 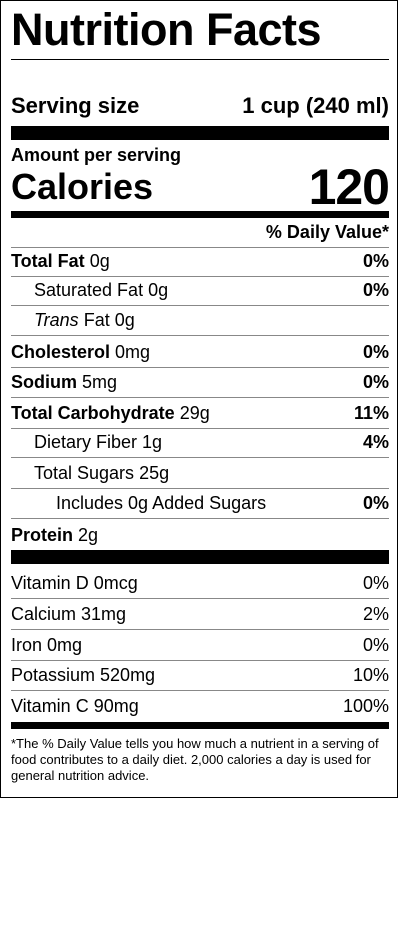 I want to click on calories-row: Calories 120, so click(x=200, y=187).